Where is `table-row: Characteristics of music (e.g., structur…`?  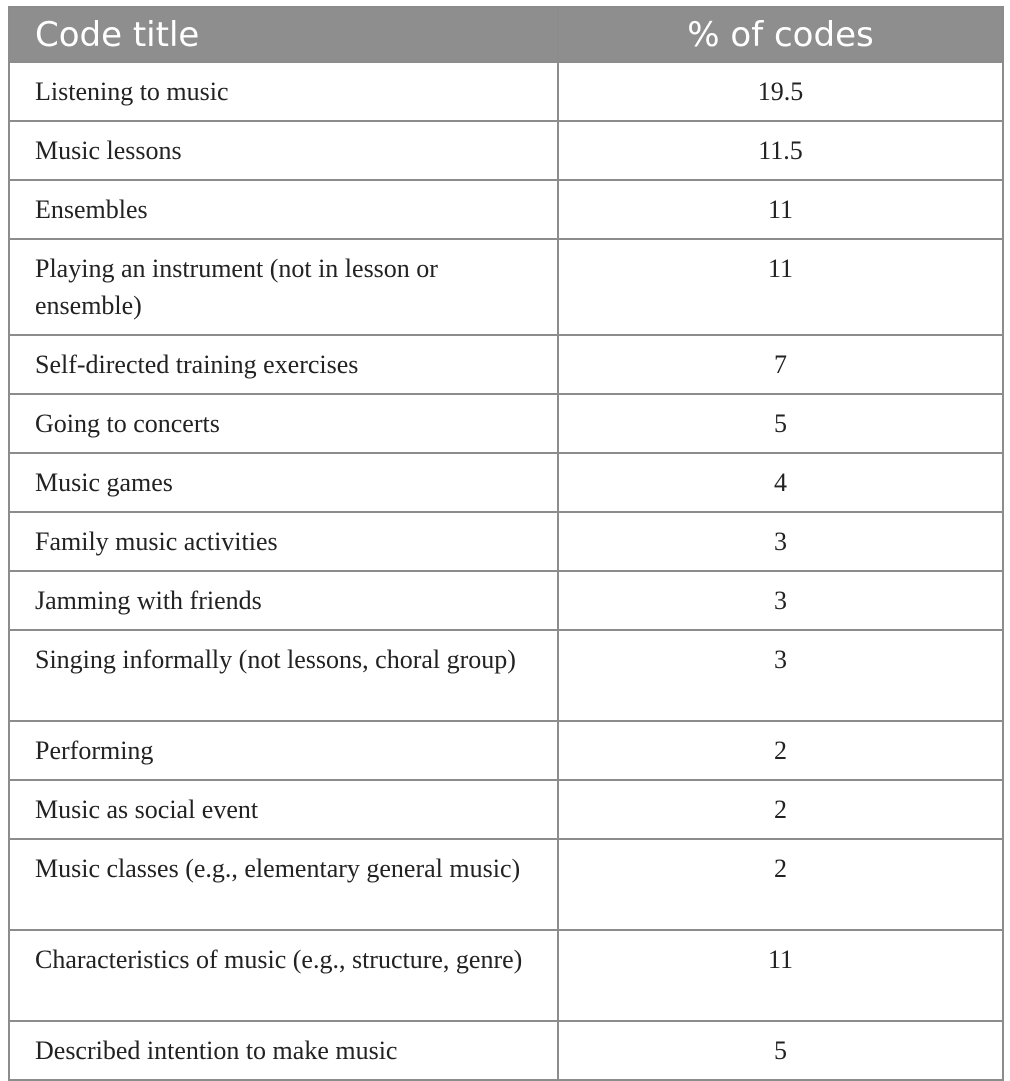
table-row: Characteristics of music (e.g., structur… is located at coordinates (506, 975).